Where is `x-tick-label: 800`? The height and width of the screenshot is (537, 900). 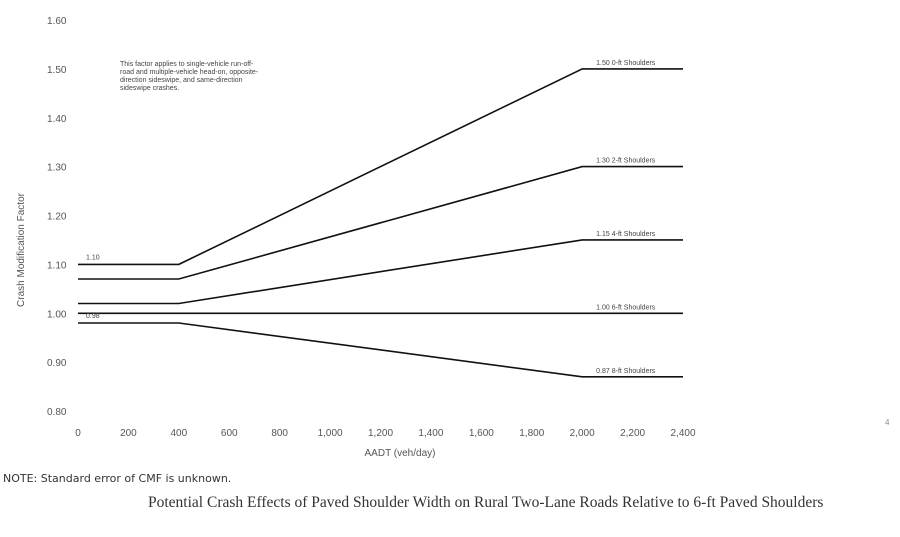 x-tick-label: 800 is located at coordinates (279, 433).